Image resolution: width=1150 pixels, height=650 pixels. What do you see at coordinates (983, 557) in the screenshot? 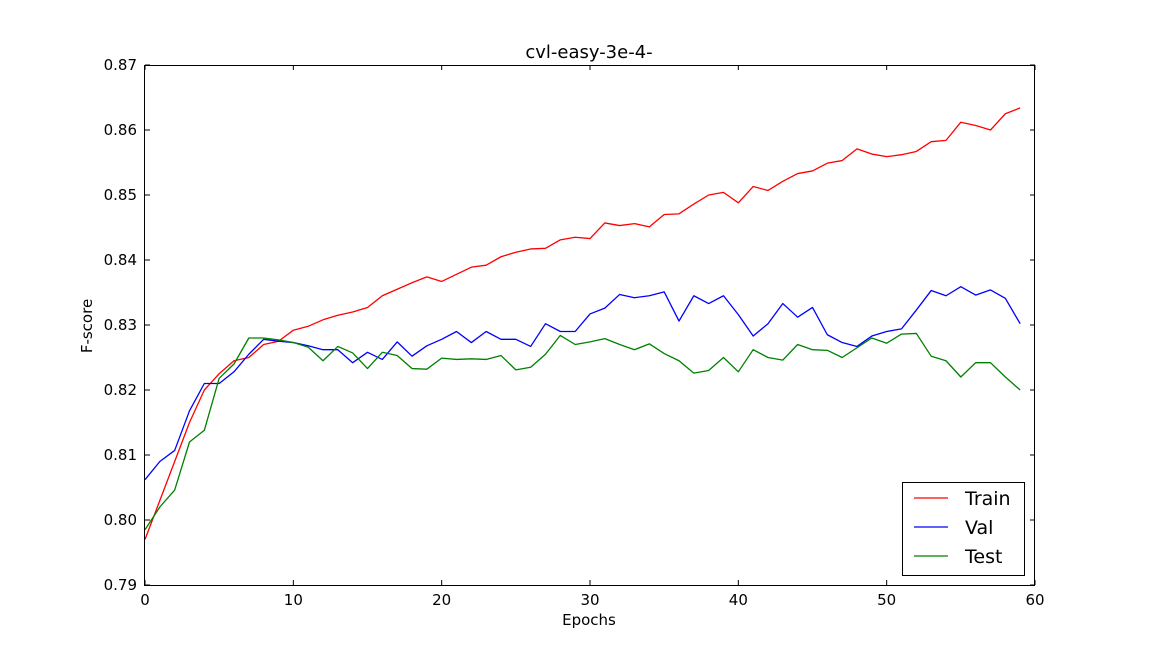
I see `legend-label-test: Test` at bounding box center [983, 557].